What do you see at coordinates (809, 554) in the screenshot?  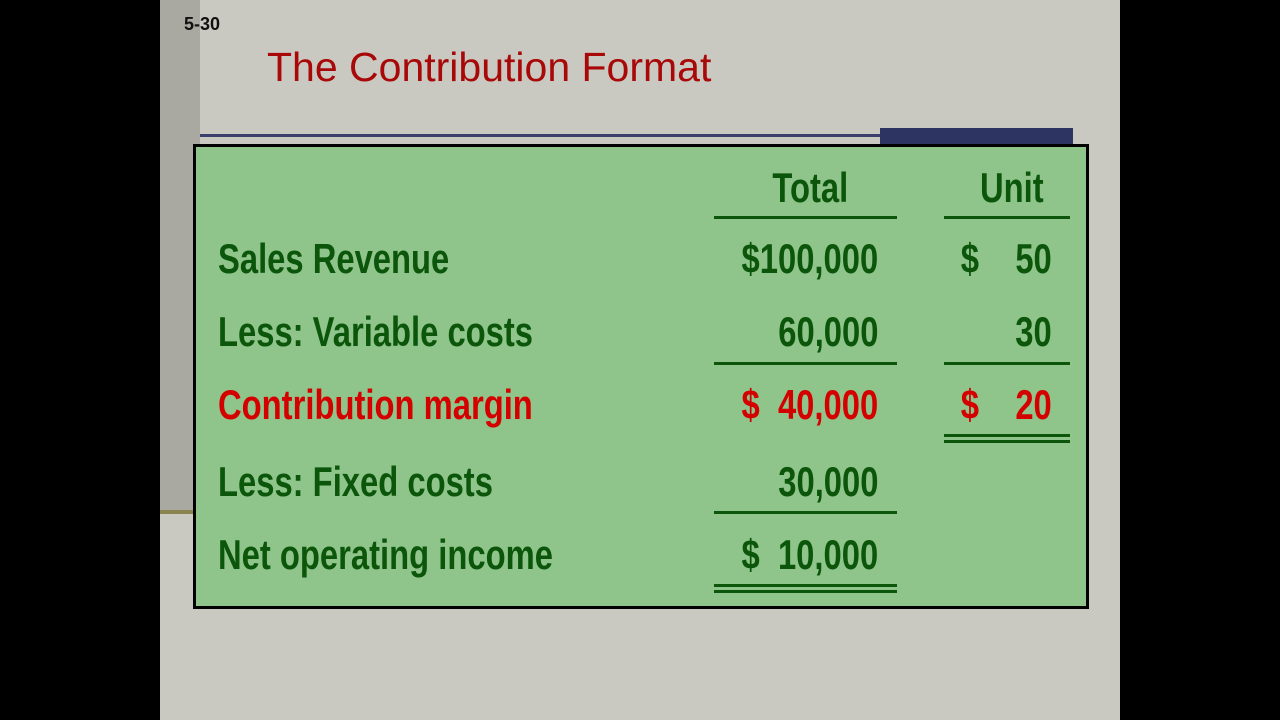 I see `row-total-net-income: $ 10,000` at bounding box center [809, 554].